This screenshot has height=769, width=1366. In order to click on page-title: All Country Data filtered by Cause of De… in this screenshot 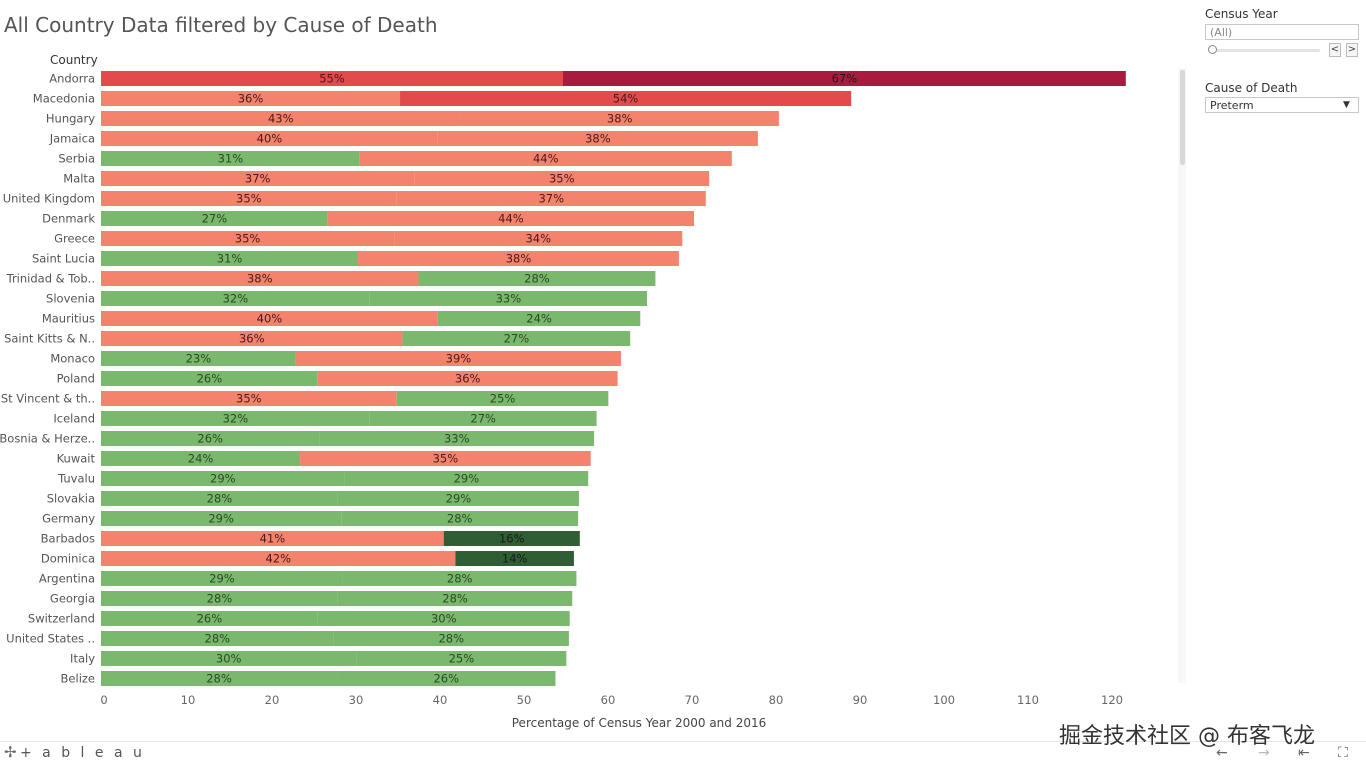, I will do `click(221, 25)`.